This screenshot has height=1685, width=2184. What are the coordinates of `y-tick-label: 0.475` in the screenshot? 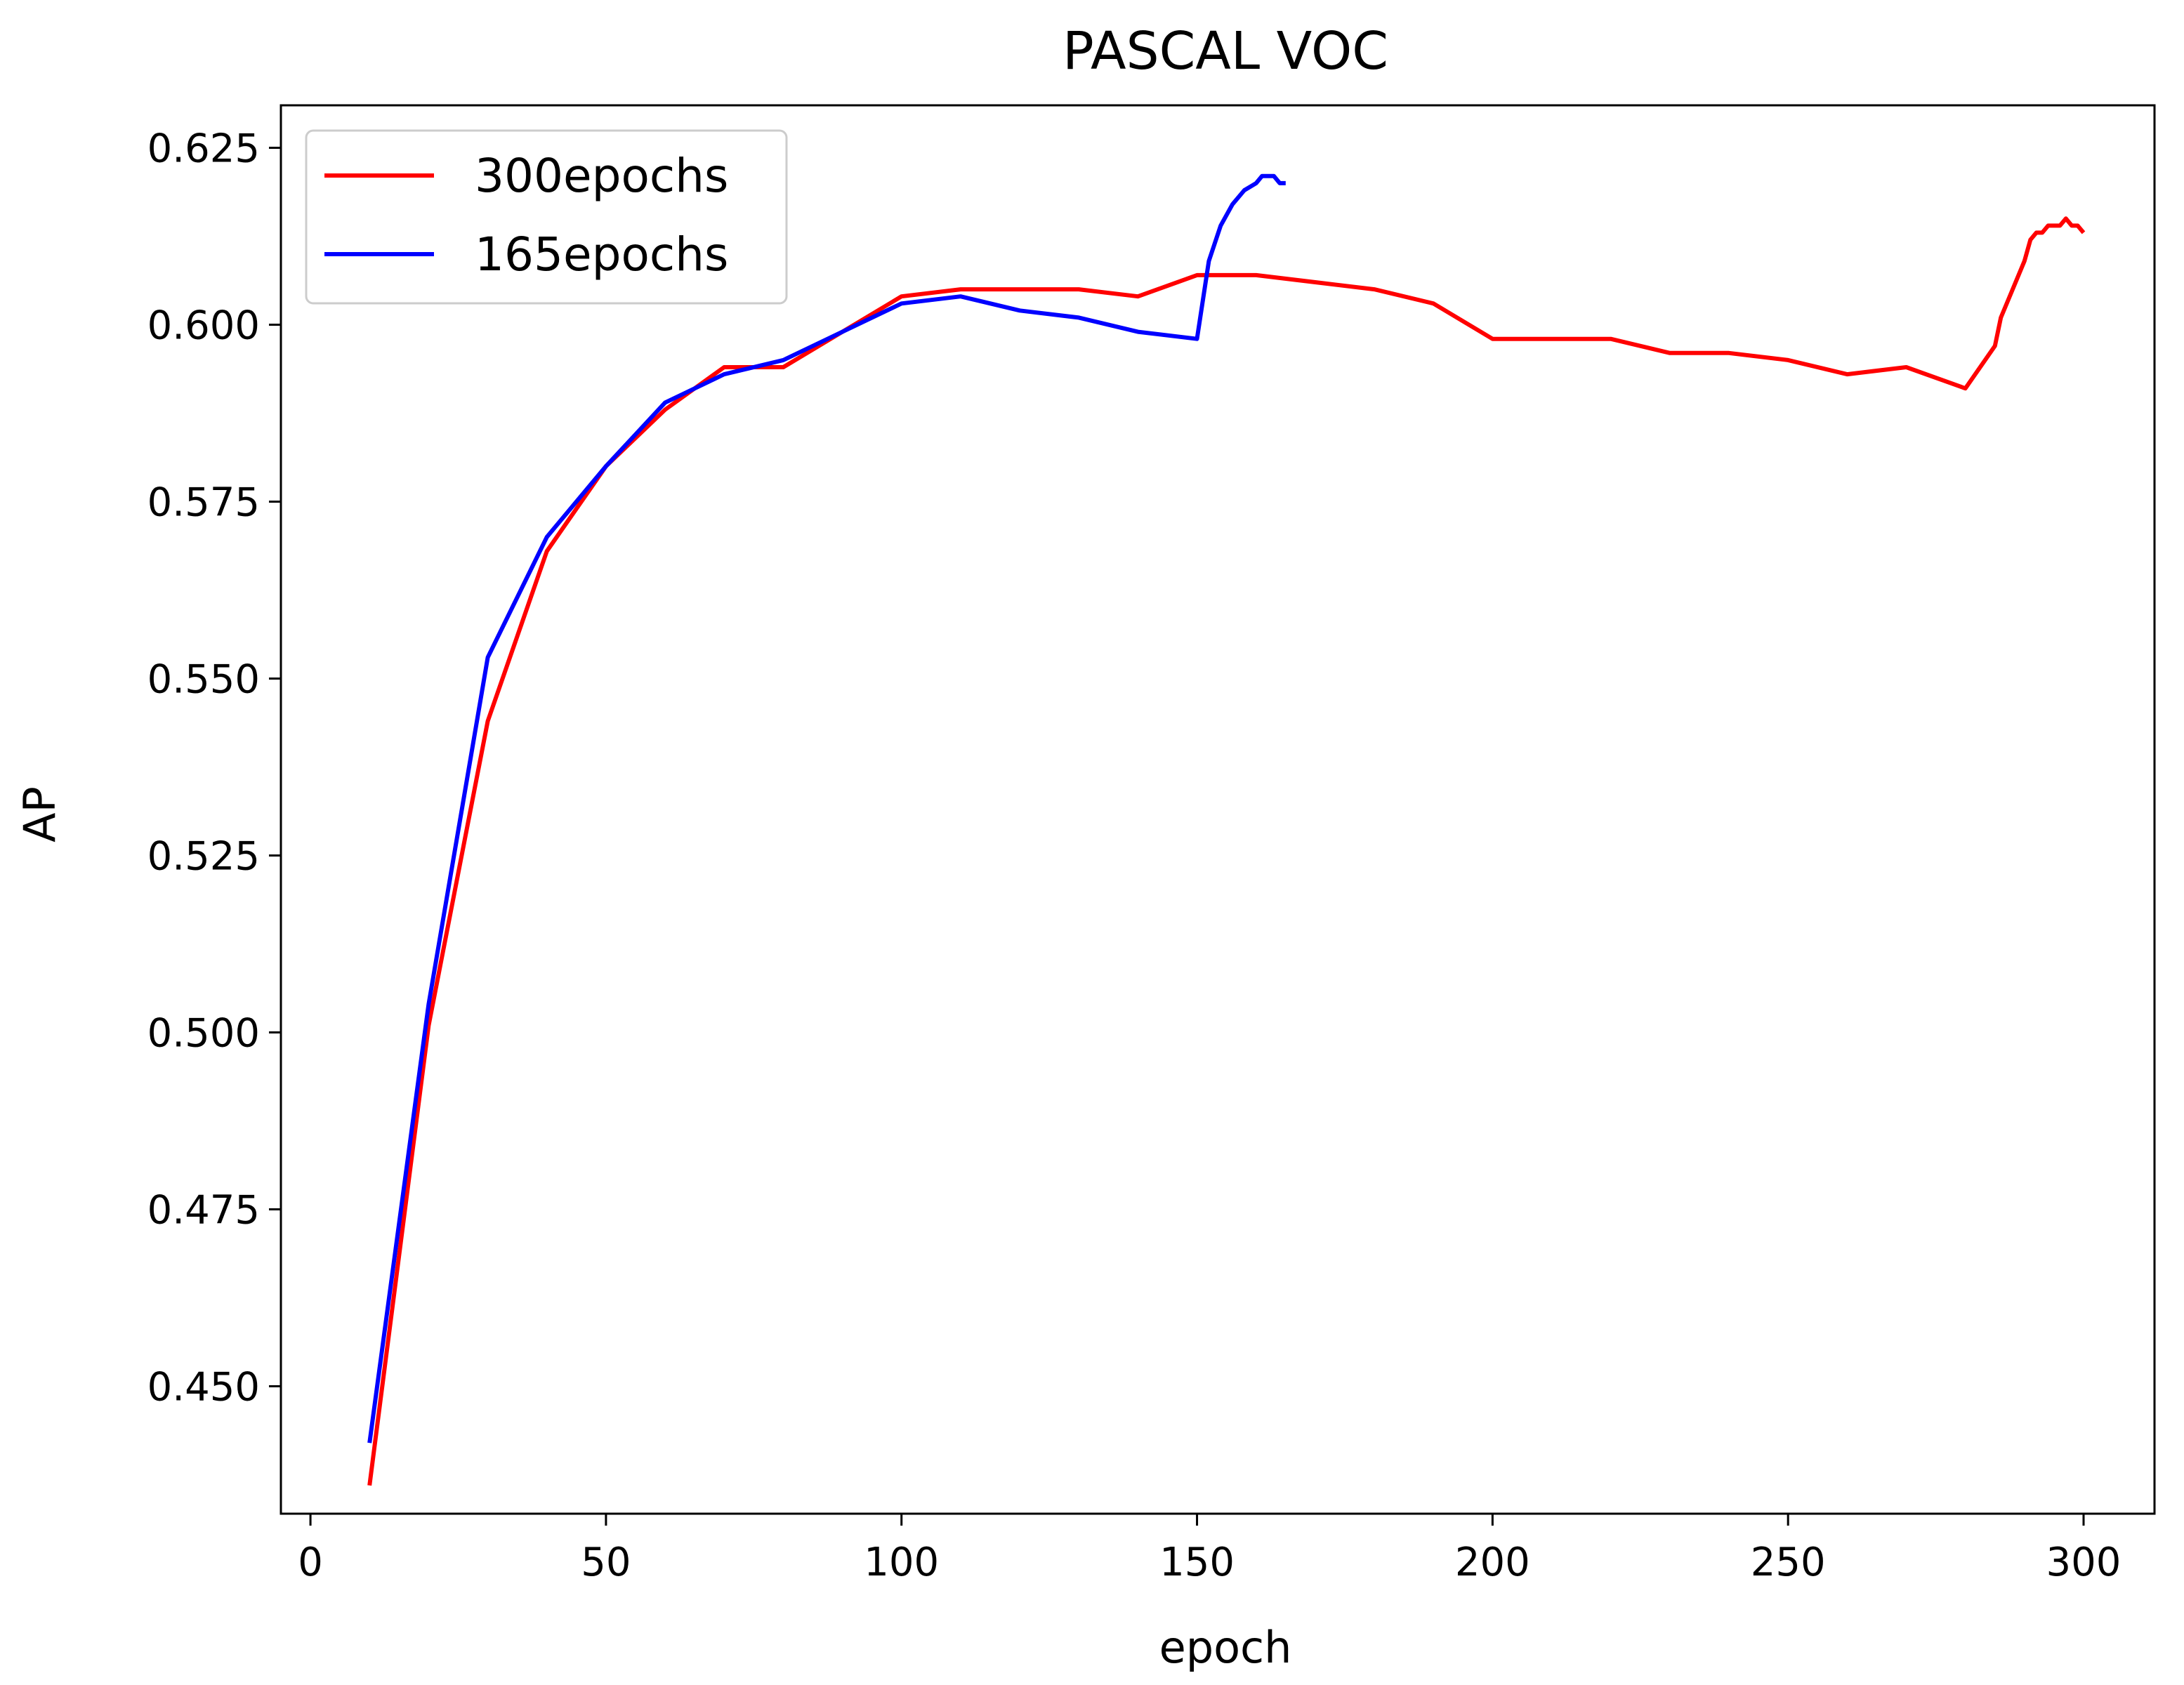 It's located at (203, 1211).